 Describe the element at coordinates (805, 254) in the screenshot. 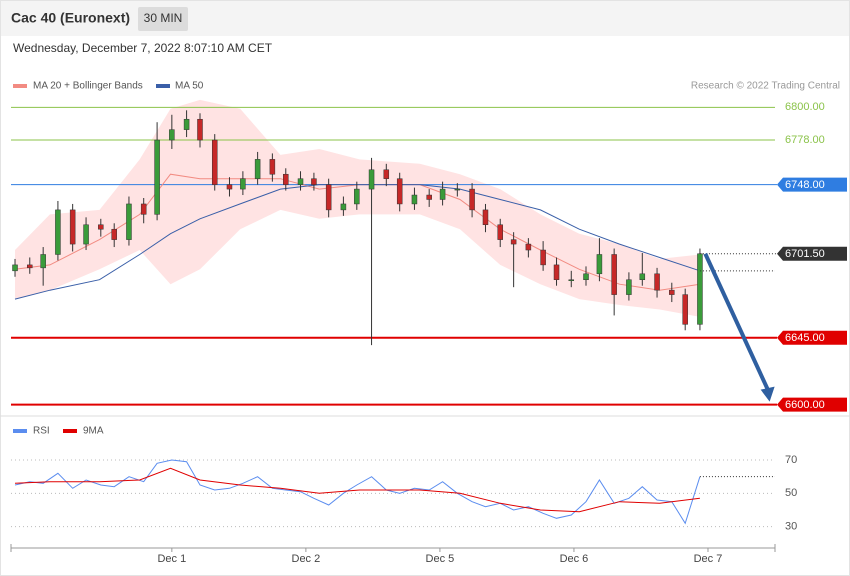

I see `last-price-label: 6701.50` at that location.